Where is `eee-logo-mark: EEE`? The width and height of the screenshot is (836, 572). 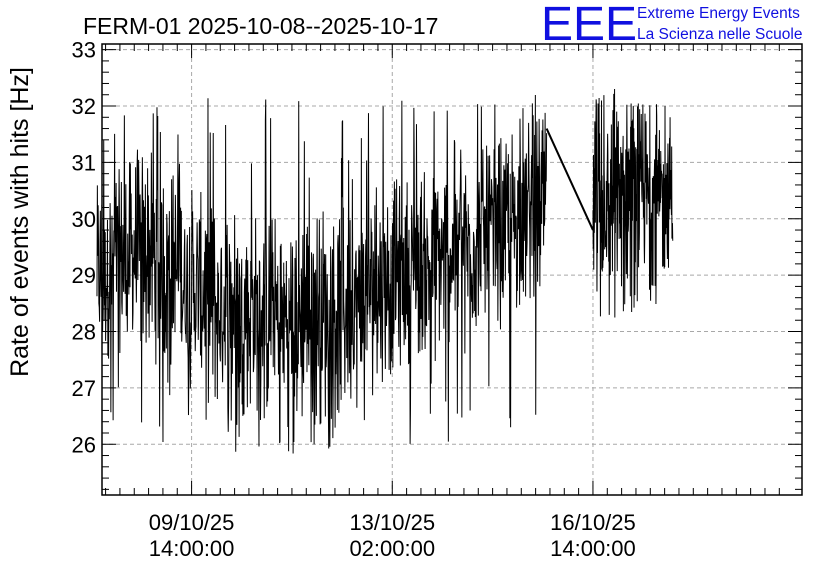
eee-logo-mark: EEE is located at coordinates (589, 25).